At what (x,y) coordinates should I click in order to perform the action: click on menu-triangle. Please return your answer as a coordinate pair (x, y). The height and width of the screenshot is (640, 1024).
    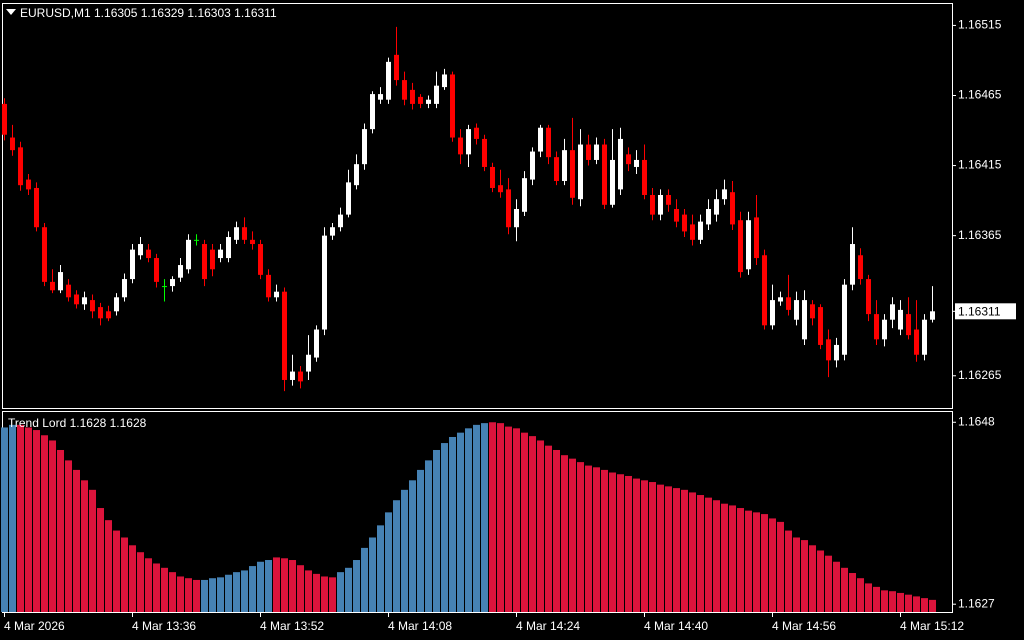
    Looking at the image, I should click on (11, 12).